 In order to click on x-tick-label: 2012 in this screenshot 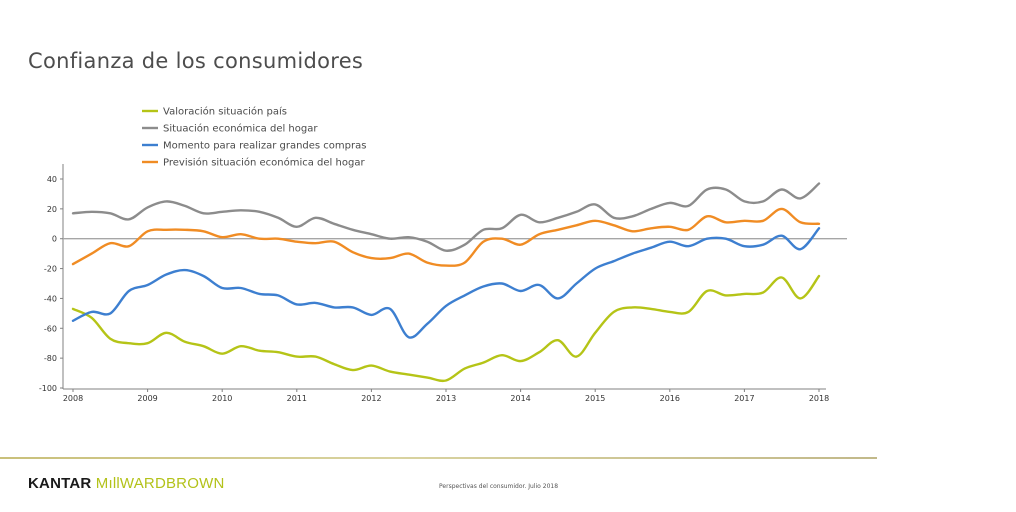, I will do `click(371, 398)`.